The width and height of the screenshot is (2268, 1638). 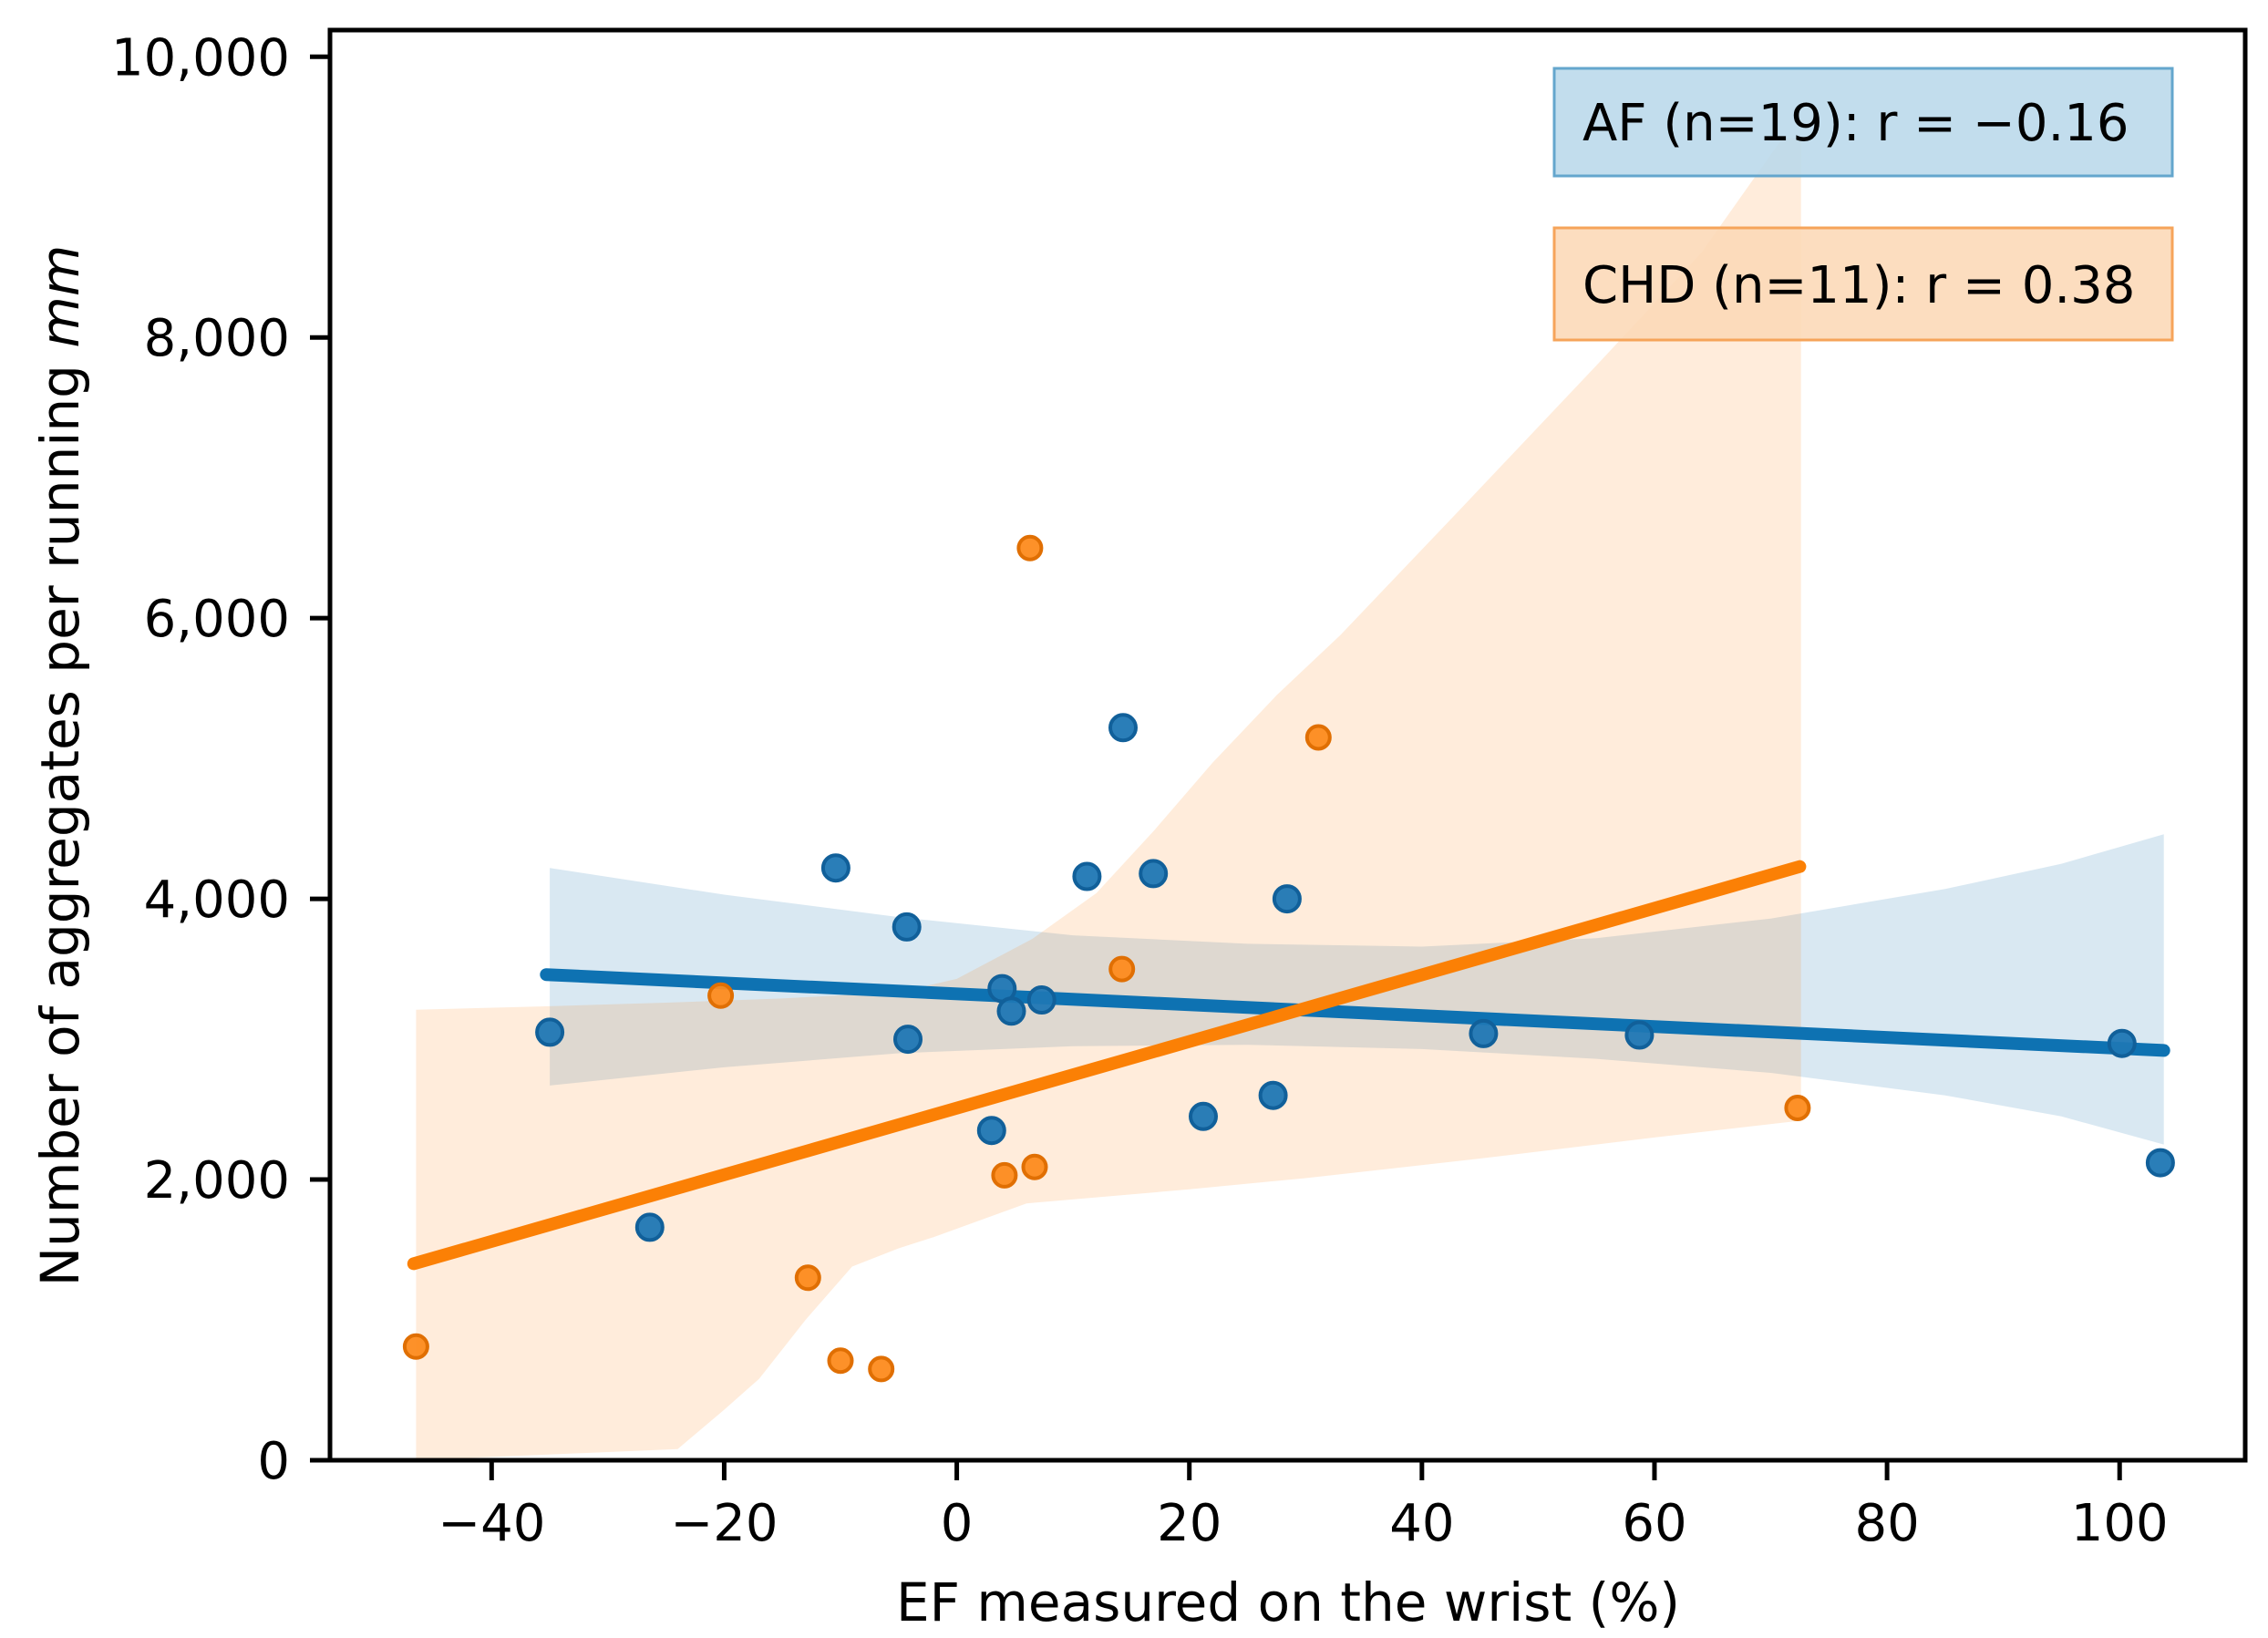 I want to click on y-axis-label: Number of aggregates per running mm, so click(x=60, y=766).